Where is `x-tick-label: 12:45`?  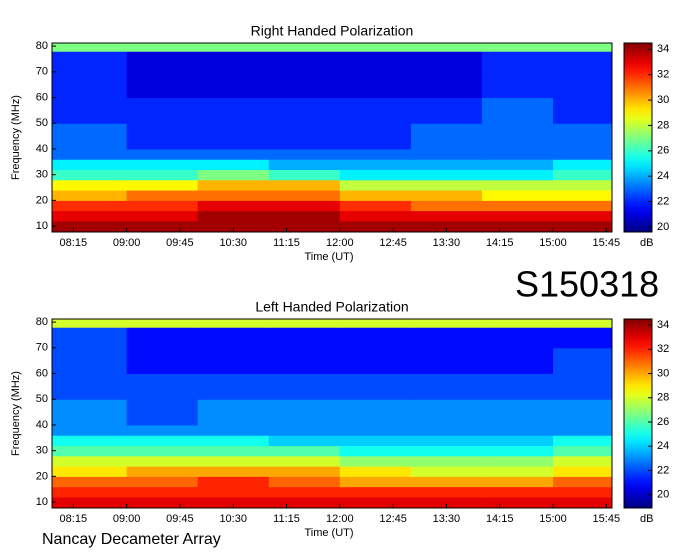 x-tick-label: 12:45 is located at coordinates (393, 519).